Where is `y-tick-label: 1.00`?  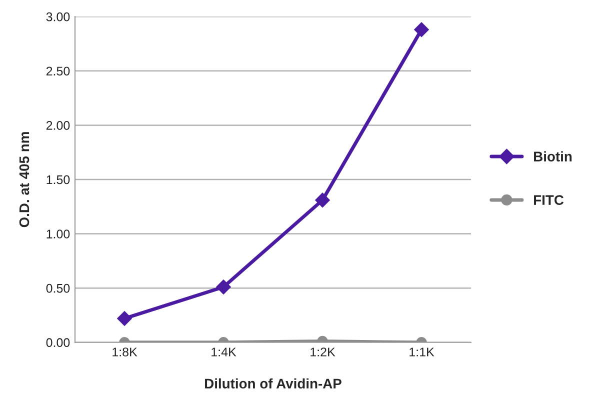
y-tick-label: 1.00 is located at coordinates (58, 234).